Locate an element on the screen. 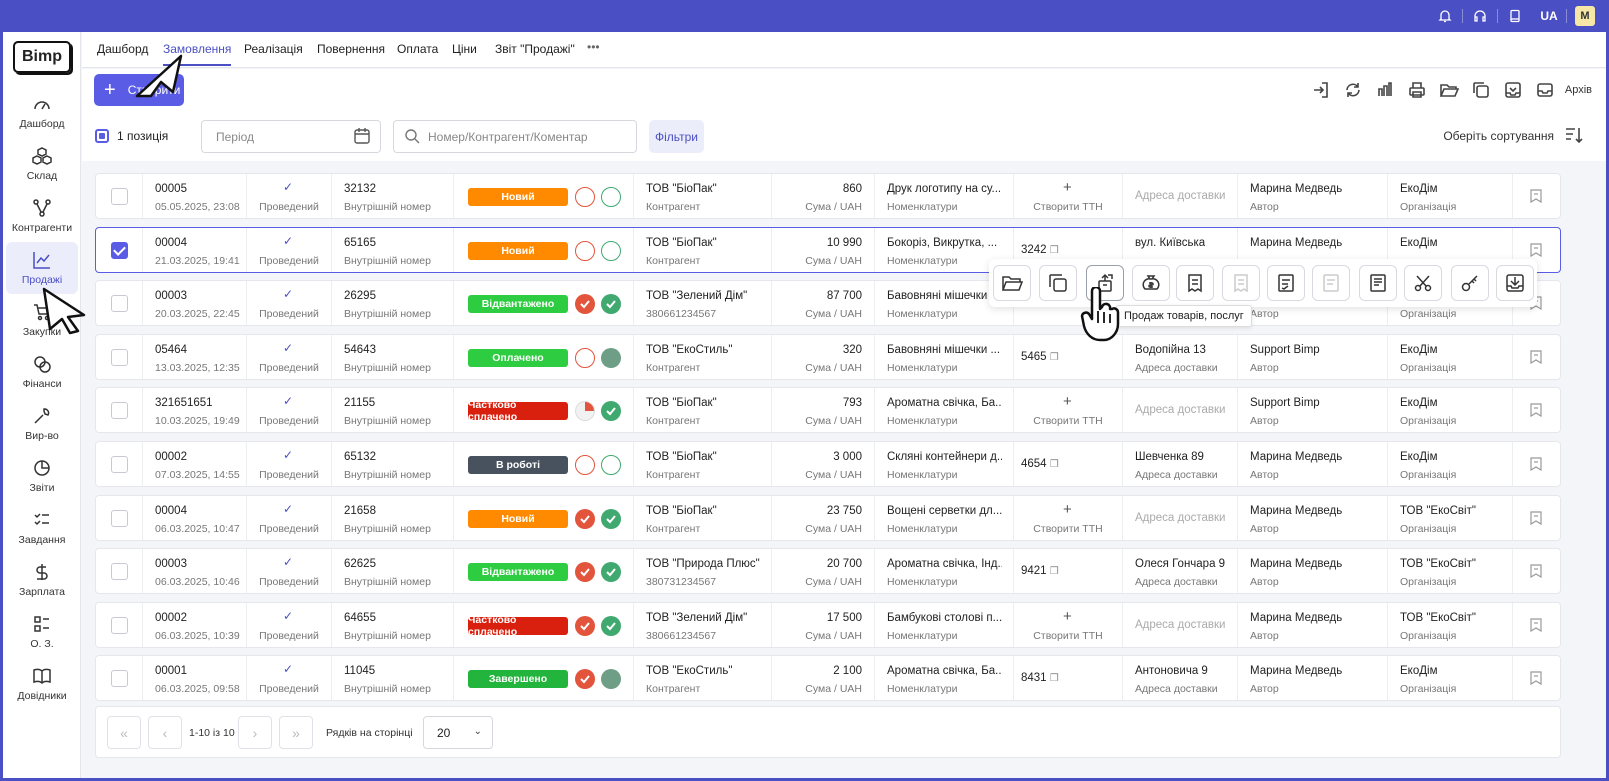 This screenshot has height=781, width=1609. search-input is located at coordinates (515, 136).